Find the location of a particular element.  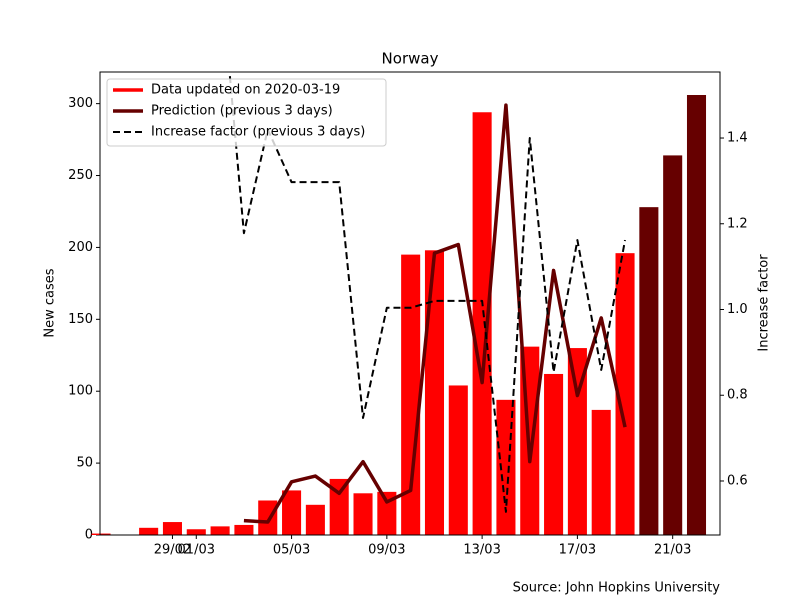

legend-label: Increase factor (previous 3 days) is located at coordinates (258, 132).